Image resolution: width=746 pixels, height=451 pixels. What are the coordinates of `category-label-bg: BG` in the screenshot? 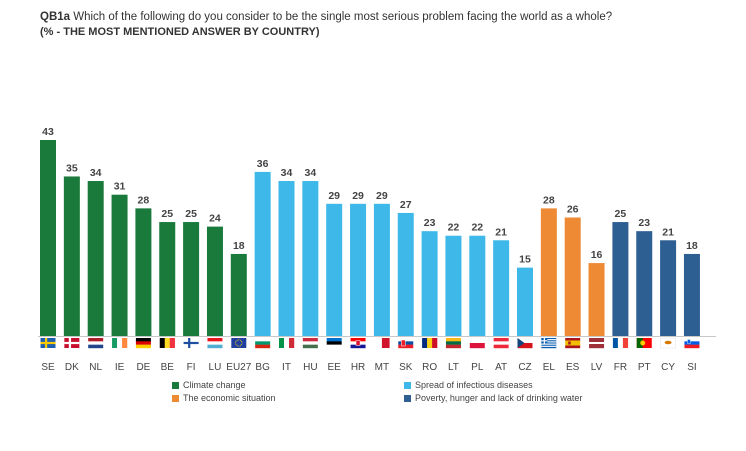 It's located at (262, 367).